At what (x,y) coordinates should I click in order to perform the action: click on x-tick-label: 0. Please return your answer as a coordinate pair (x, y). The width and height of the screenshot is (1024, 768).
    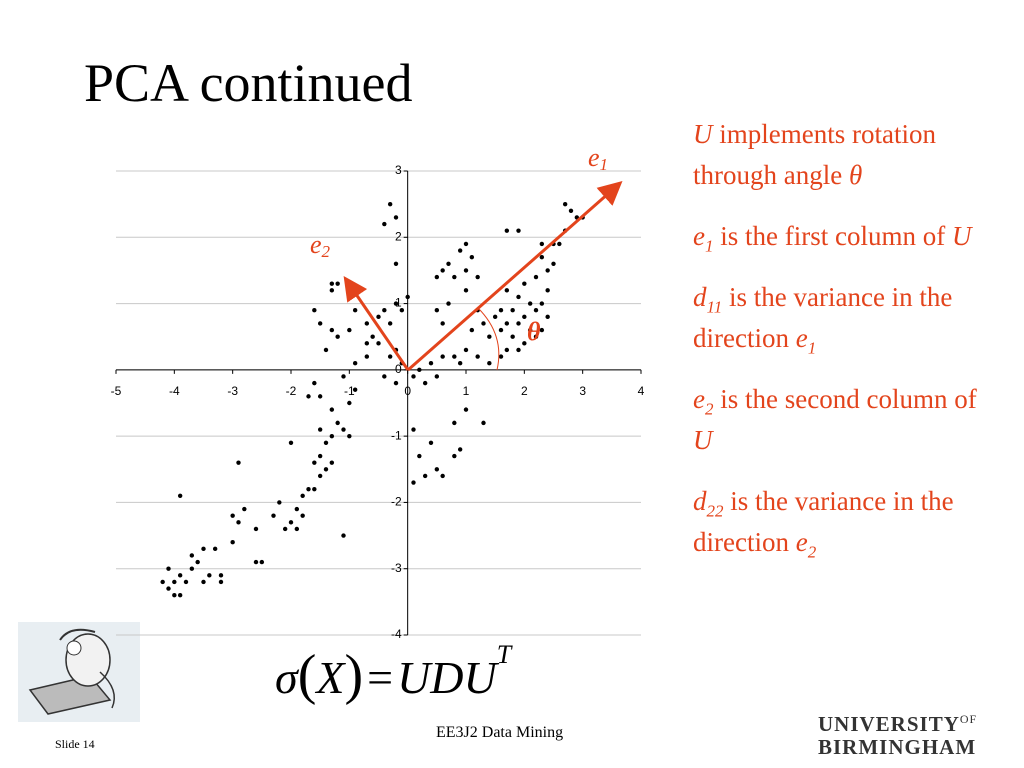
    Looking at the image, I should click on (407, 391).